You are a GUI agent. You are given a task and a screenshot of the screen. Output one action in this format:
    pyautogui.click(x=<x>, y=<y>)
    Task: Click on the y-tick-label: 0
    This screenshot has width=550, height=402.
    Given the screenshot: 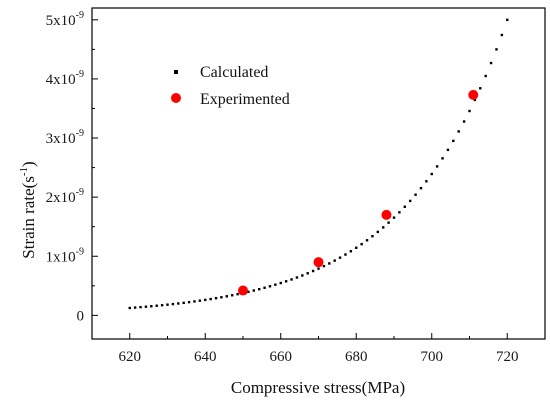 What is the action you would take?
    pyautogui.click(x=81, y=316)
    